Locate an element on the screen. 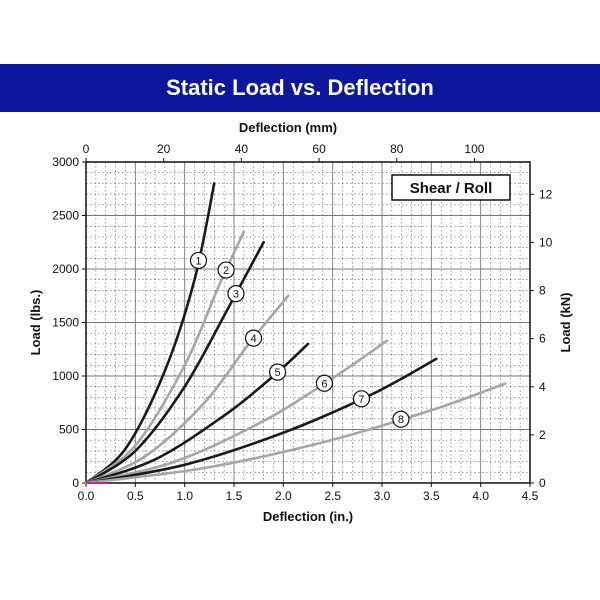  series-label-8: 8 is located at coordinates (401, 420).